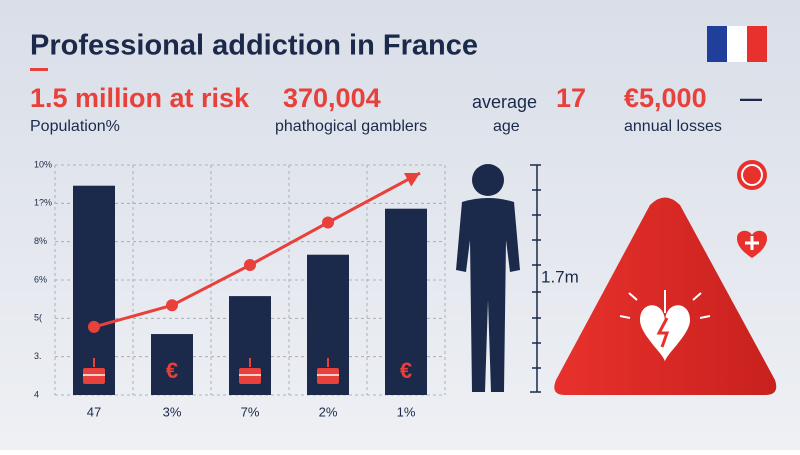  Describe the element at coordinates (752, 244) in the screenshot. I see `health-icon` at that location.